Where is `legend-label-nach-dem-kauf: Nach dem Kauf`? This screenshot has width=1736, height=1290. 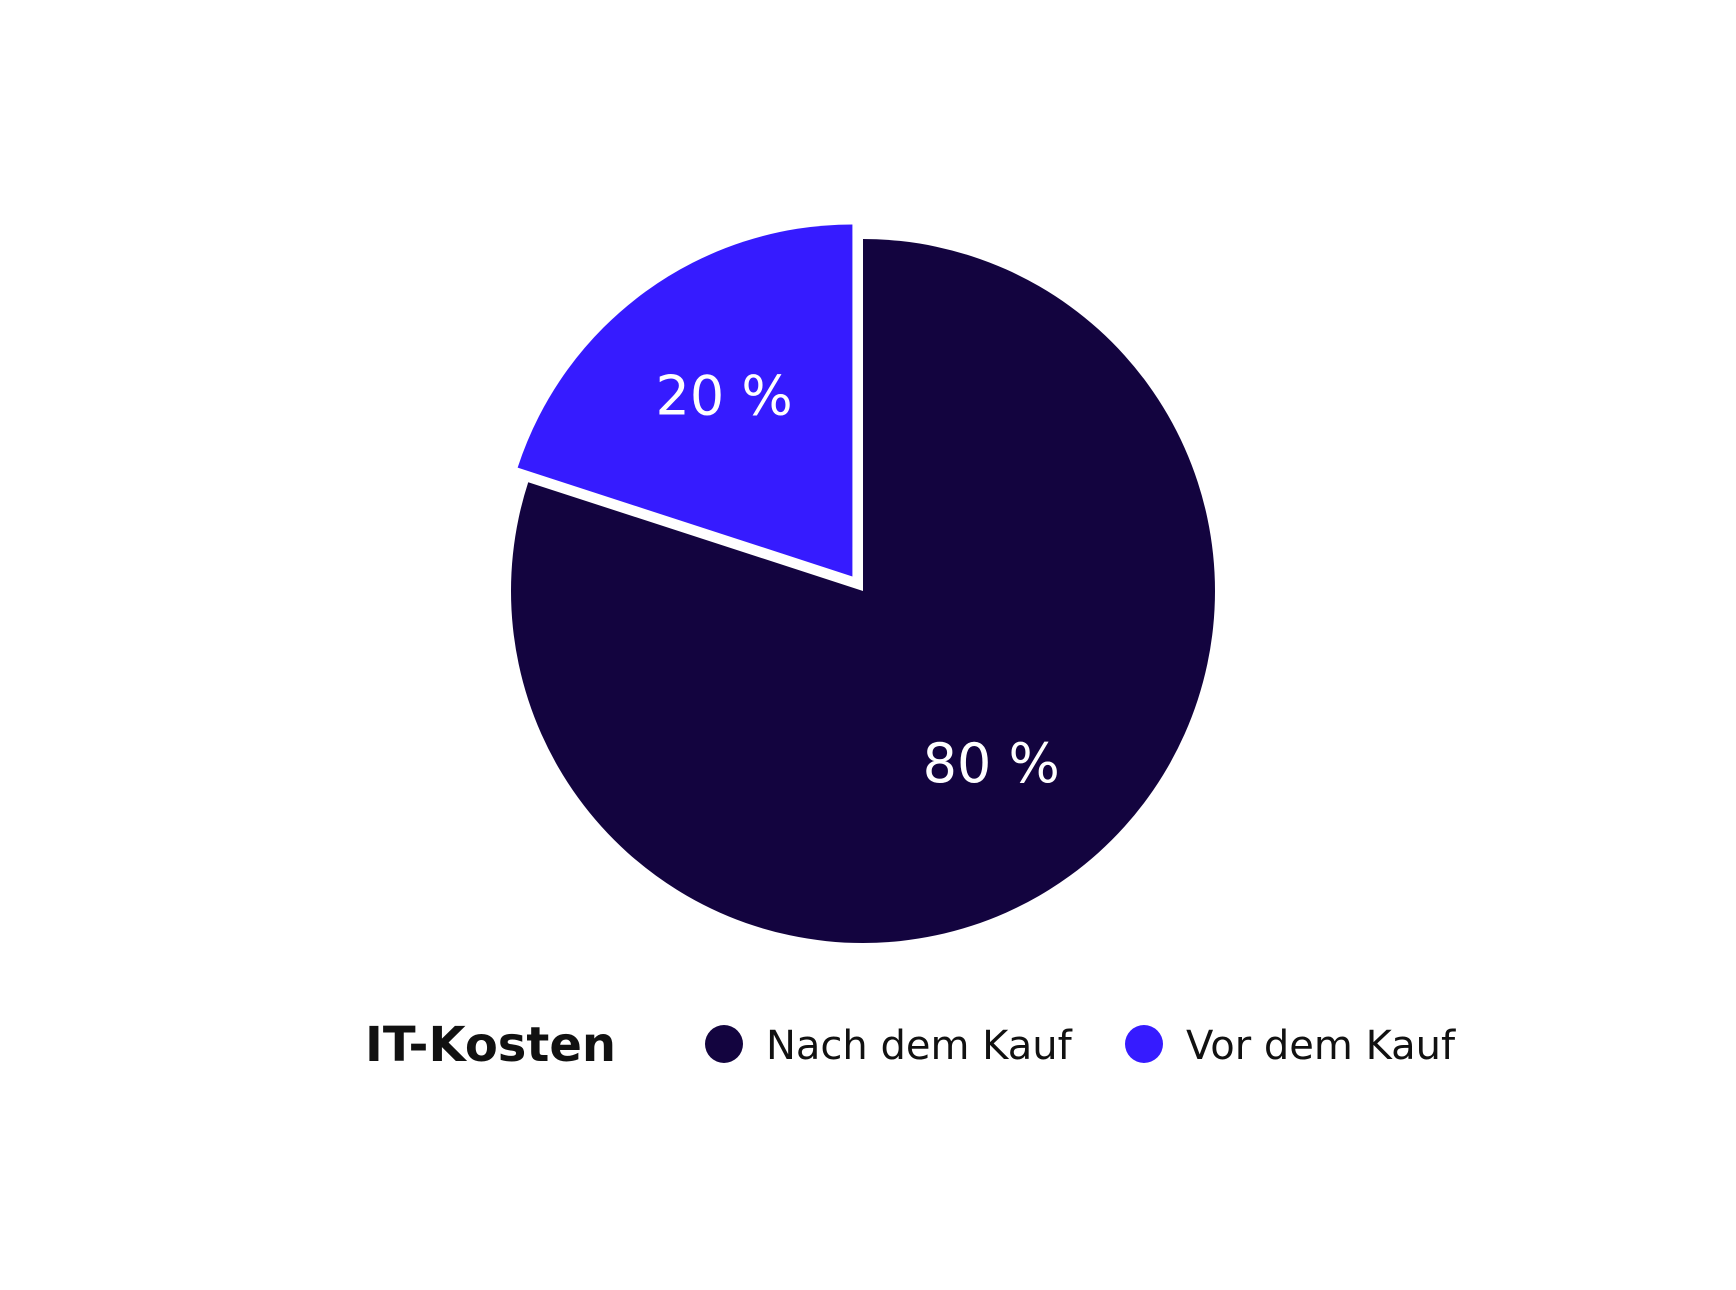 legend-label-nach-dem-kauf: Nach dem Kauf is located at coordinates (919, 1046).